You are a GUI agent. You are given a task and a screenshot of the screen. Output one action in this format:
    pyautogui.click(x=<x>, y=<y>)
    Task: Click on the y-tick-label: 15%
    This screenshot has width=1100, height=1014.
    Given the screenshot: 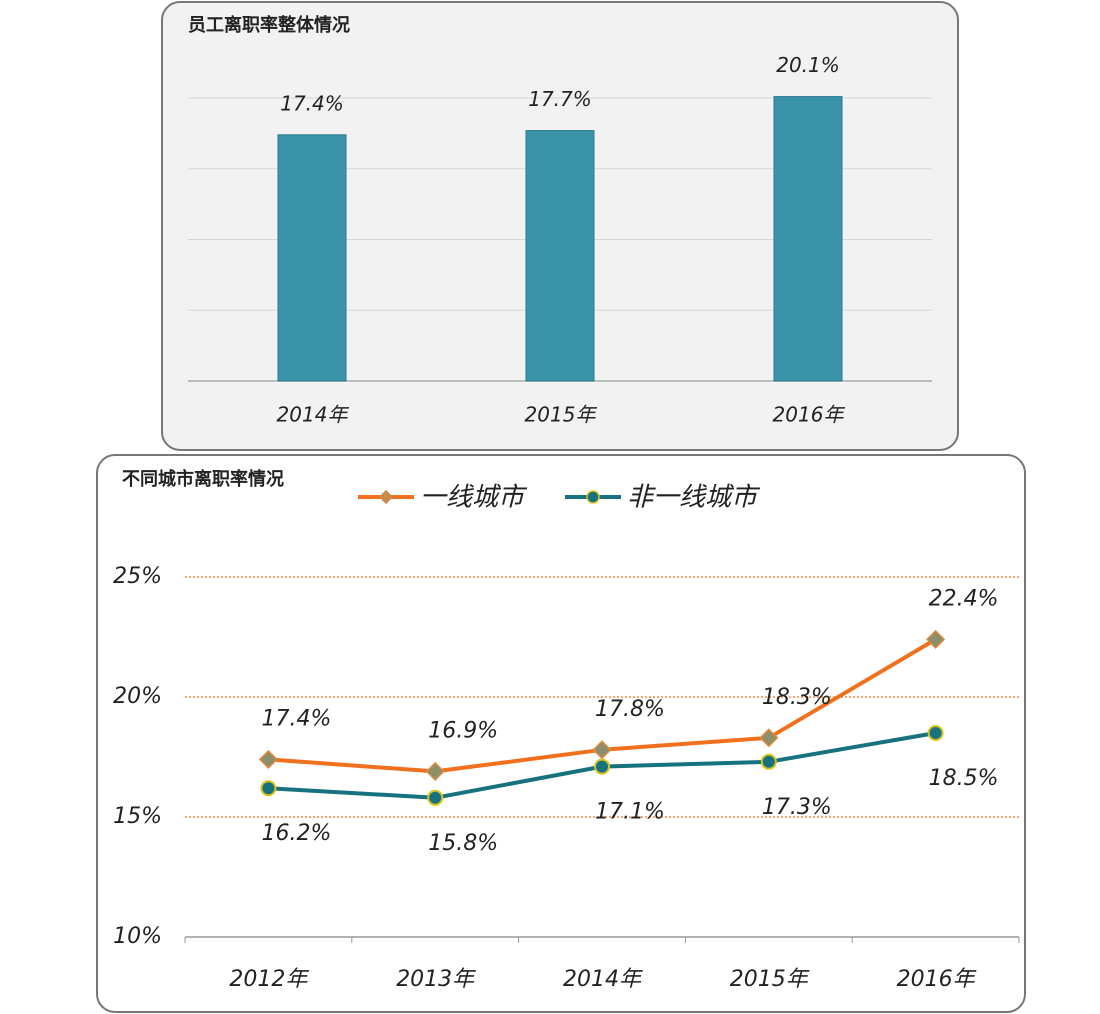 What is the action you would take?
    pyautogui.click(x=137, y=816)
    